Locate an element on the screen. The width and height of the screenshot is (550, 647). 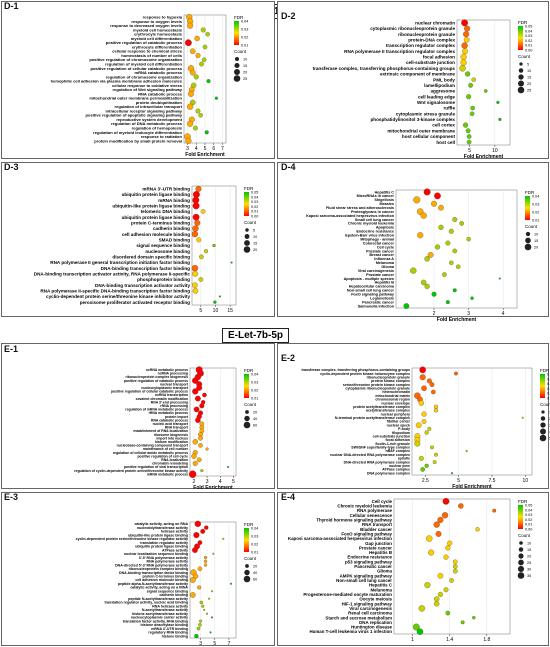
panel-label: D-3 is located at coordinates (11, 167).